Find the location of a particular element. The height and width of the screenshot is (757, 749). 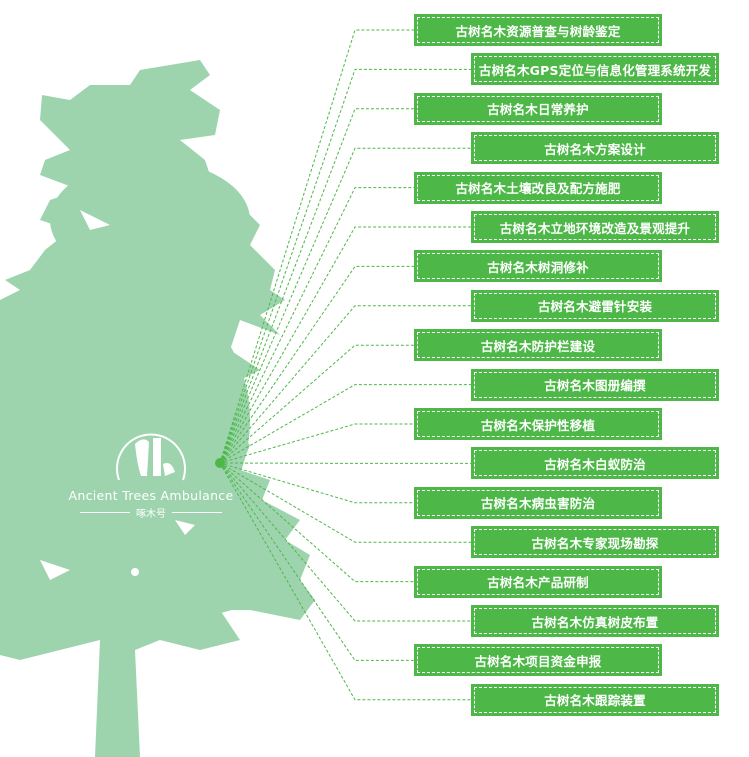

service-item-label: 古树名木产品研制 is located at coordinates (538, 581).